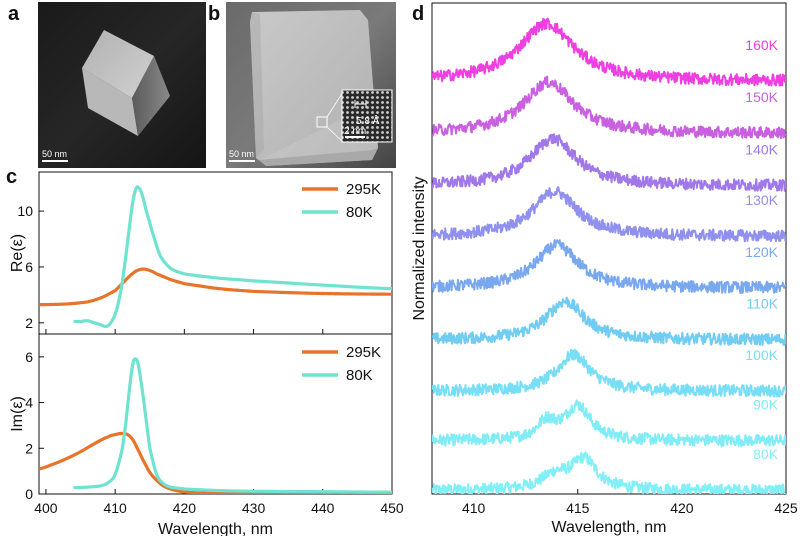 The image size is (800, 536). I want to click on inset-scale-label: 2 nm, so click(355, 131).